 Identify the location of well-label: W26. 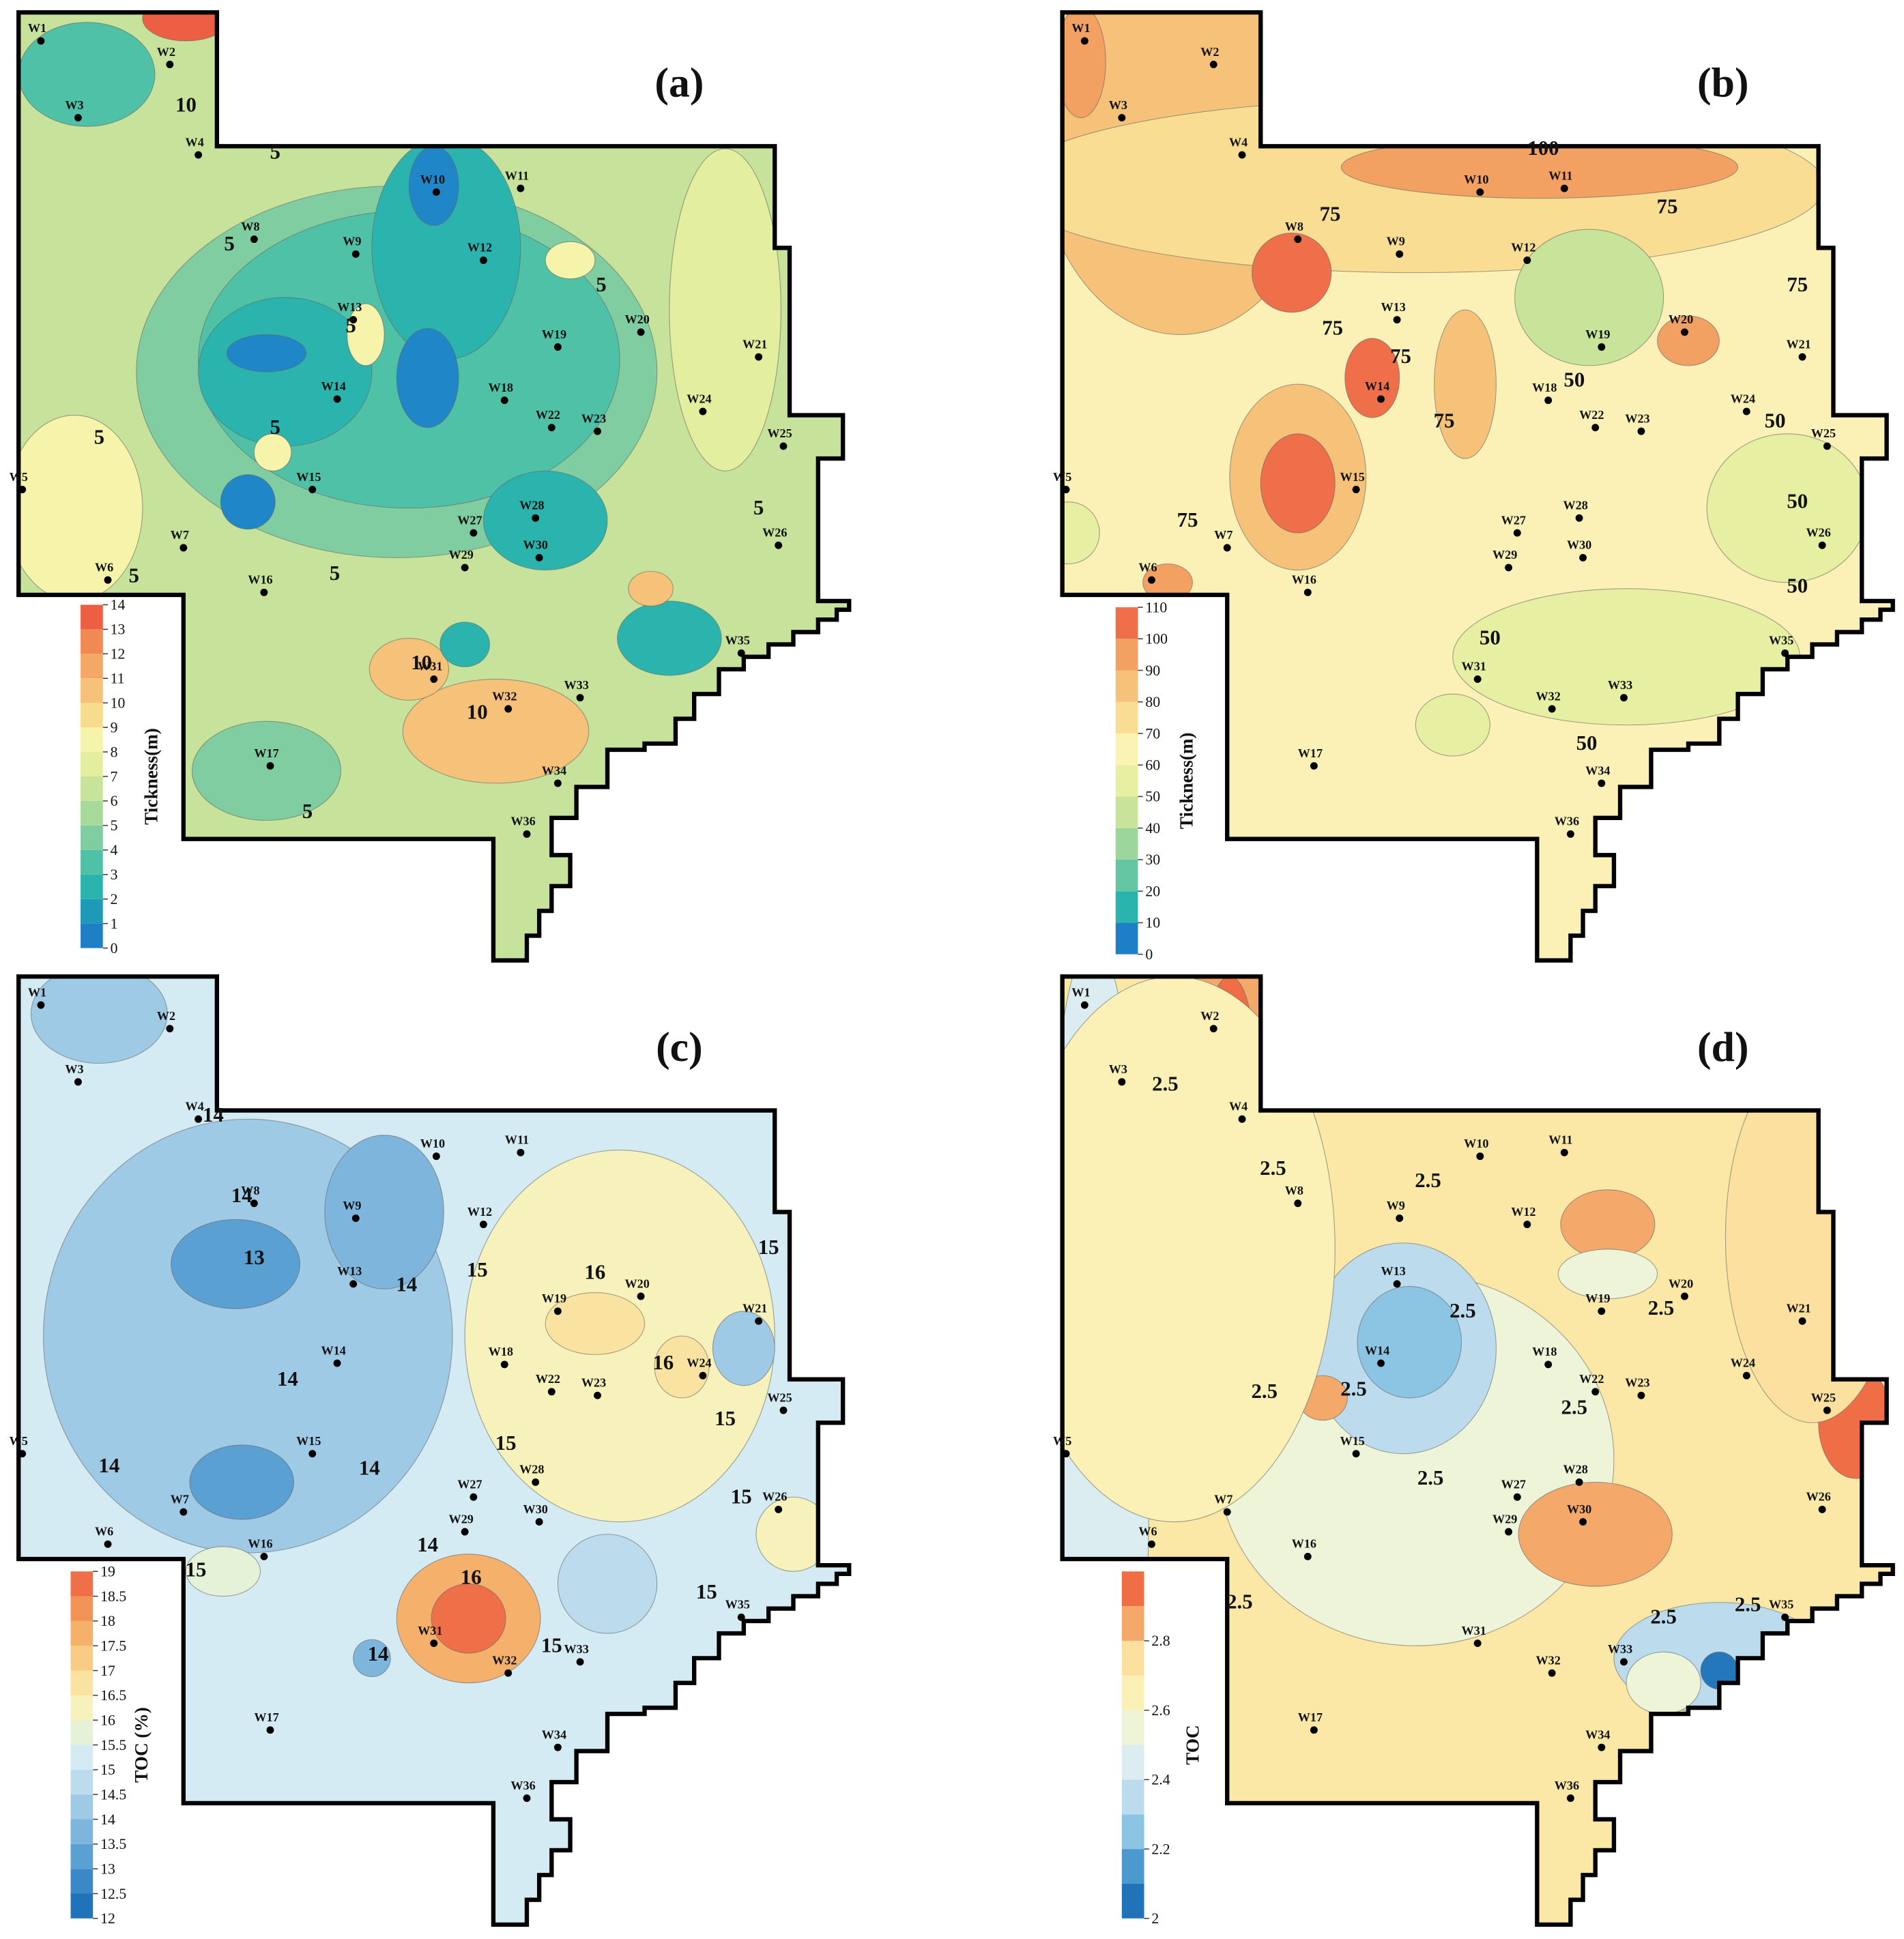
(774, 533).